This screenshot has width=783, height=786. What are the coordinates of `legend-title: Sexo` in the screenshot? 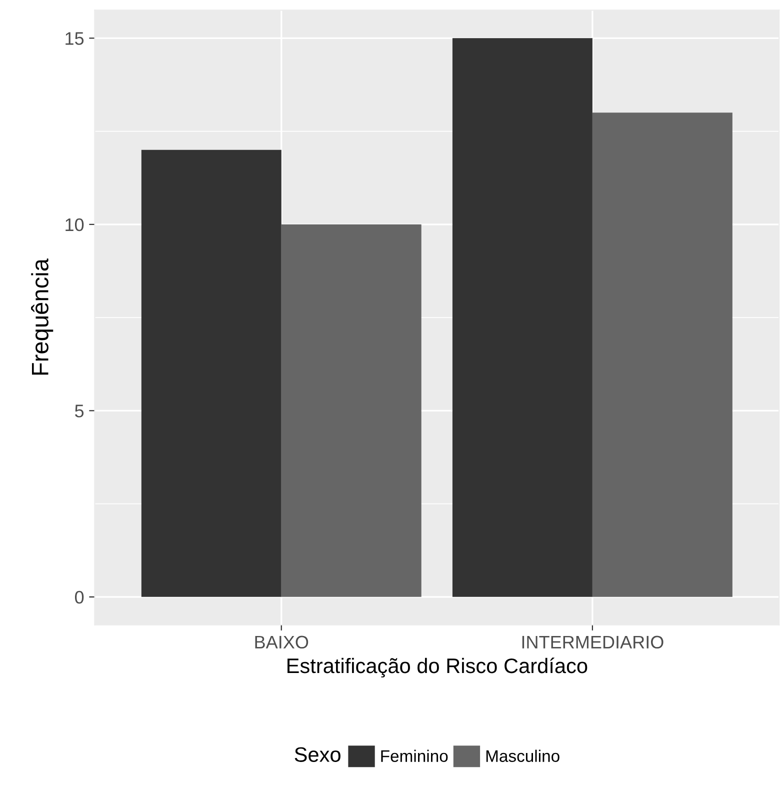 It's located at (317, 754).